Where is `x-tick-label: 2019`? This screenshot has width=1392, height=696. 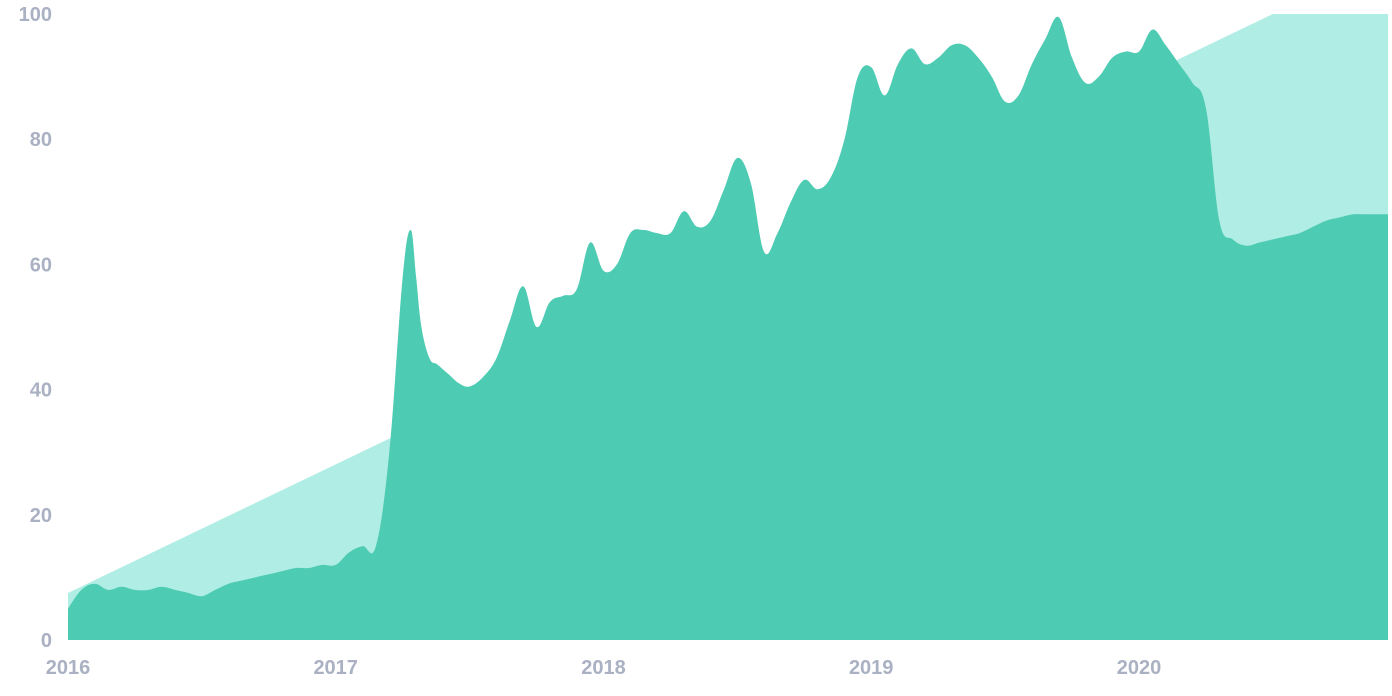
x-tick-label: 2019 is located at coordinates (871, 668).